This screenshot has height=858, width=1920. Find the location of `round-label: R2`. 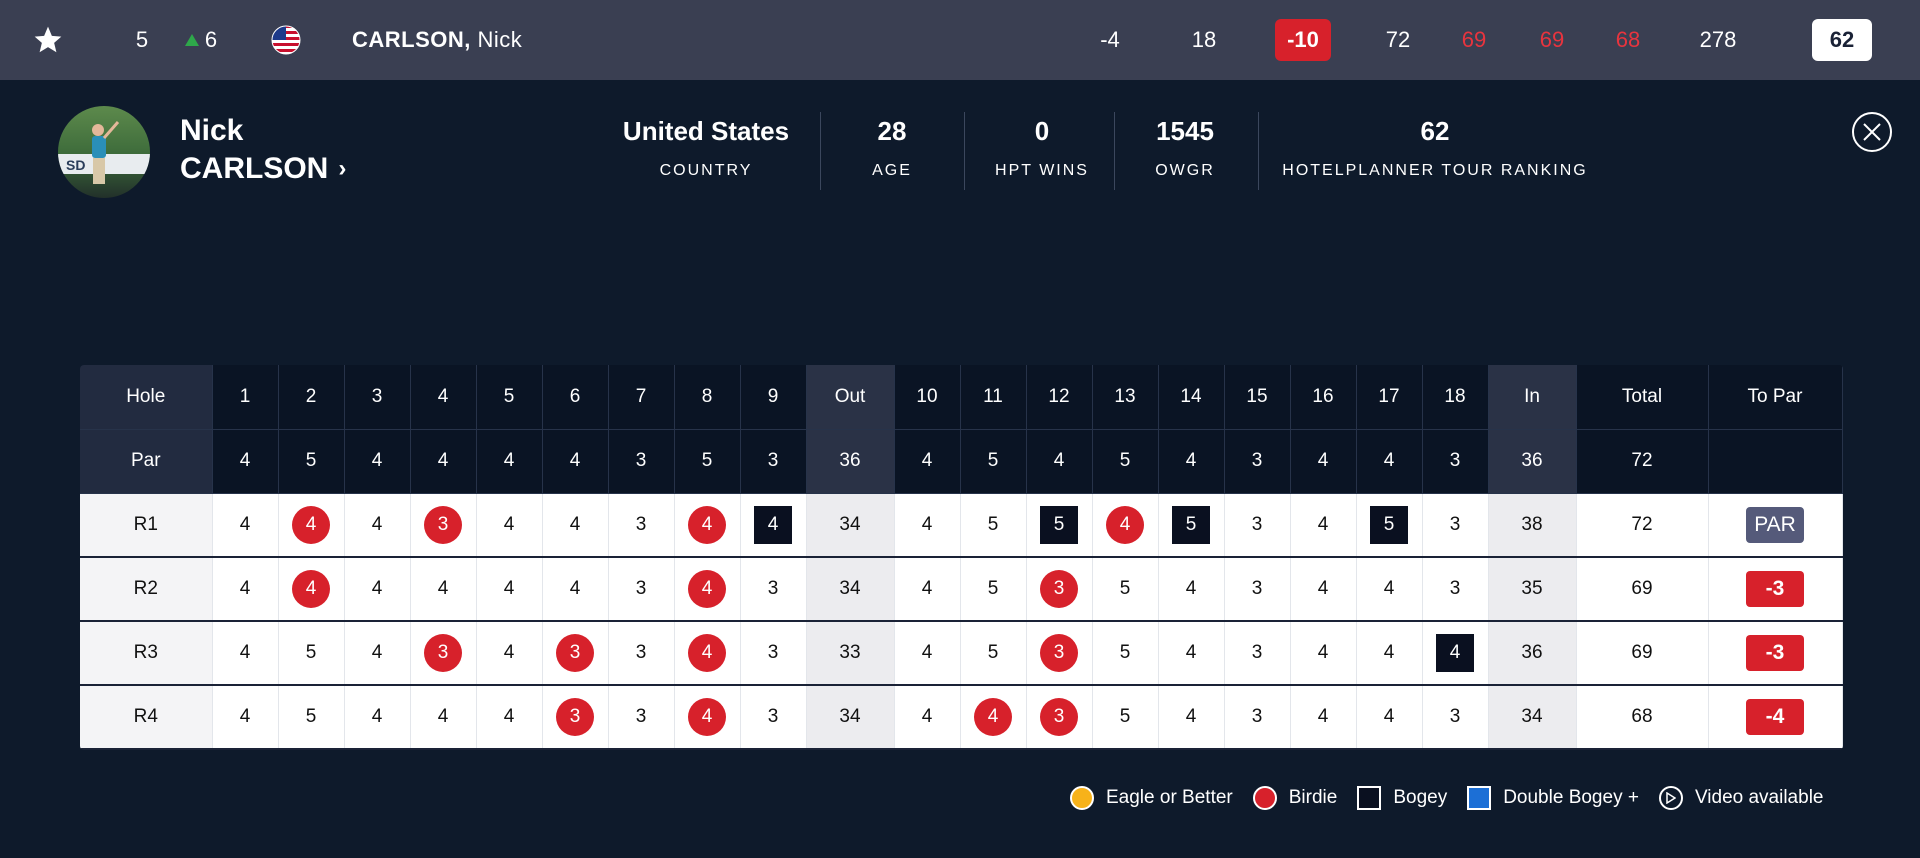

round-label: R2 is located at coordinates (146, 589).